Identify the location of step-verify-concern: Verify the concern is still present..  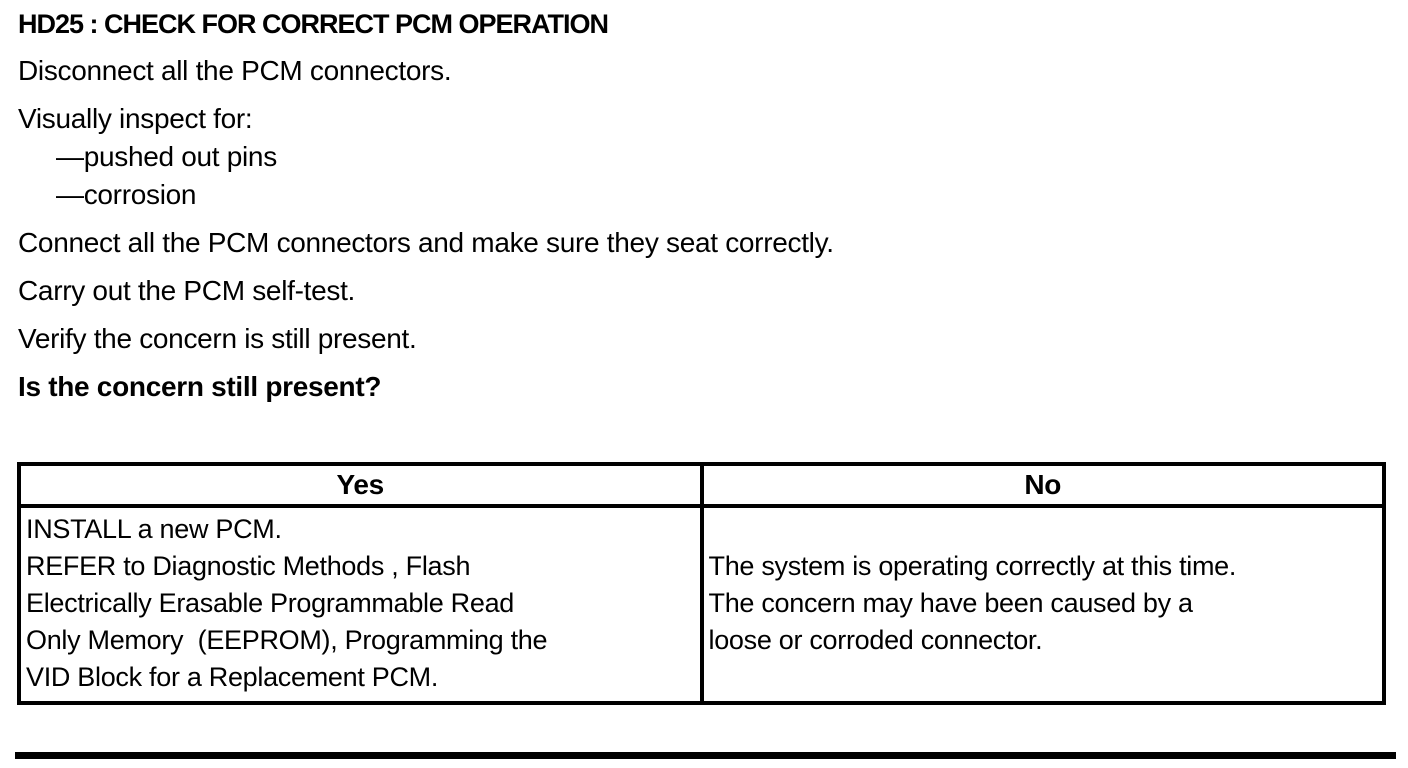
(217, 338).